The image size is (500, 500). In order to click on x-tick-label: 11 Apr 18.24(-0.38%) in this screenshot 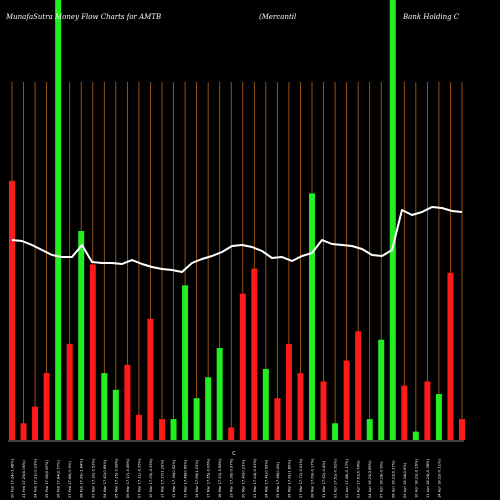, I will do `click(428, 478)`.